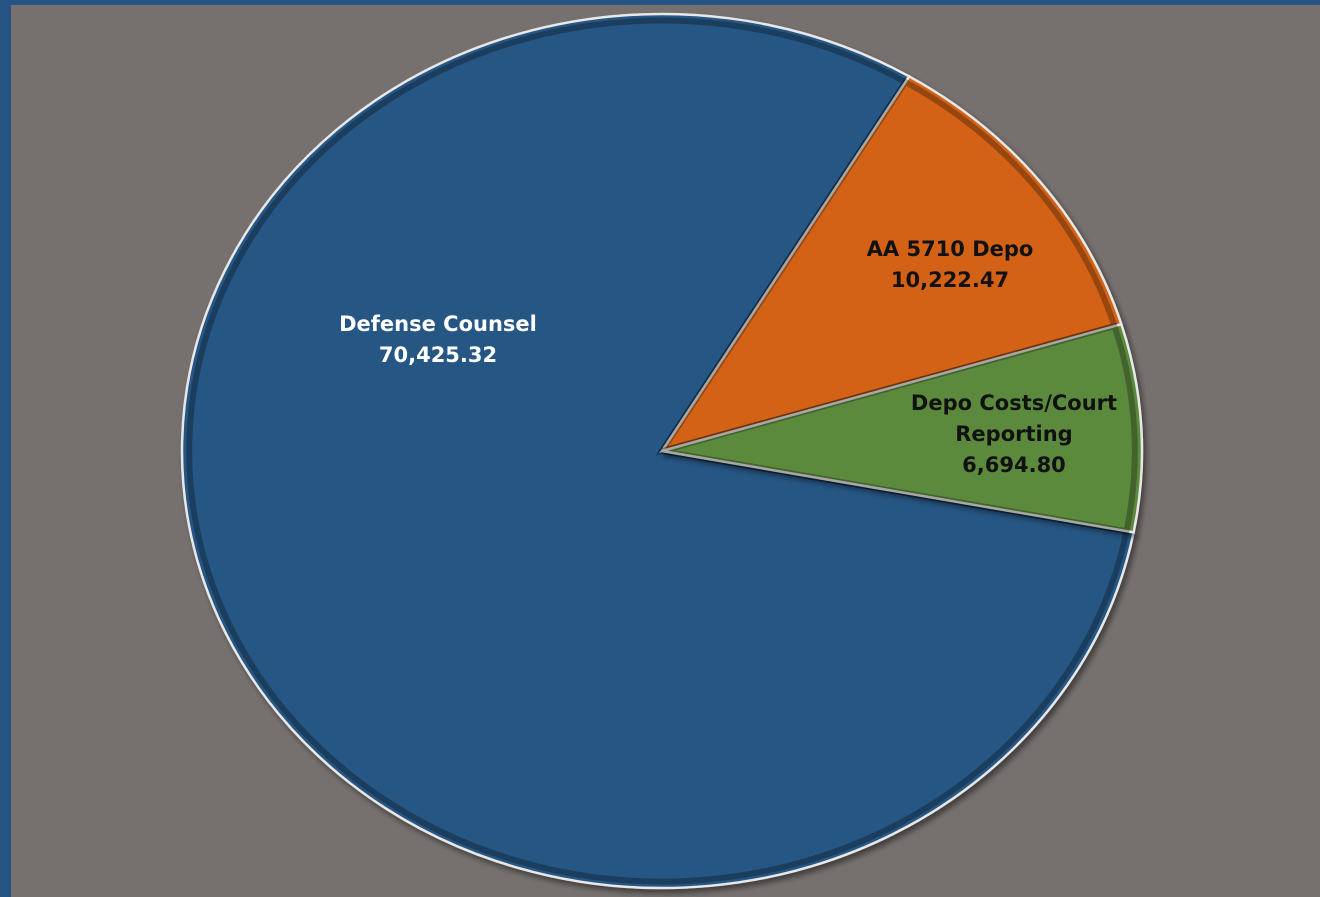 The image size is (1320, 897). I want to click on data-label-line: Depo Costs/Court, so click(1014, 403).